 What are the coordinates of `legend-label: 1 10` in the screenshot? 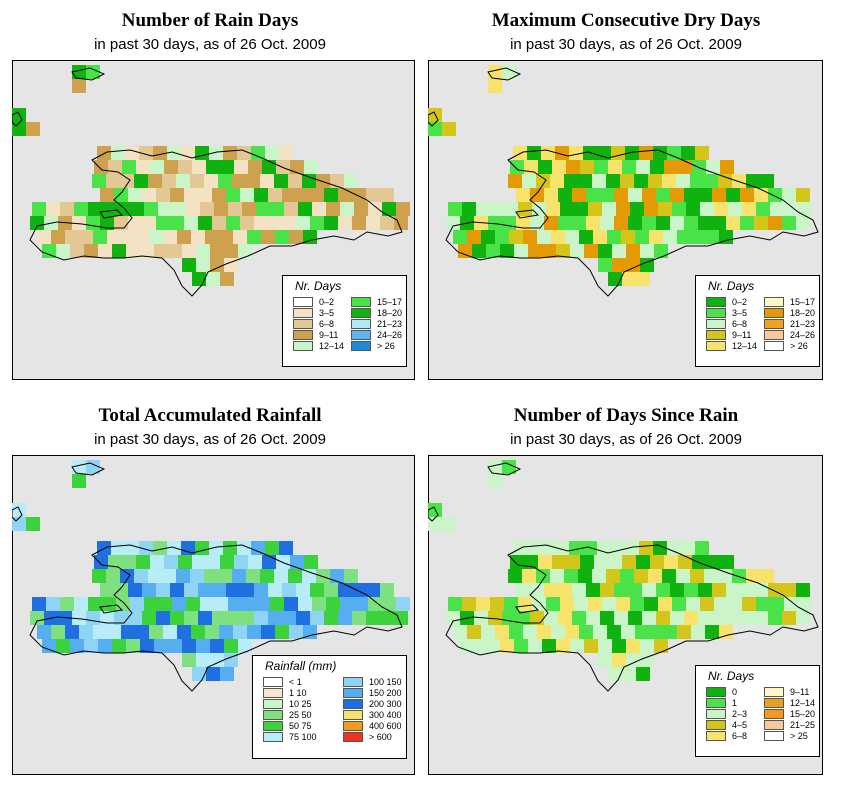 It's located at (298, 692).